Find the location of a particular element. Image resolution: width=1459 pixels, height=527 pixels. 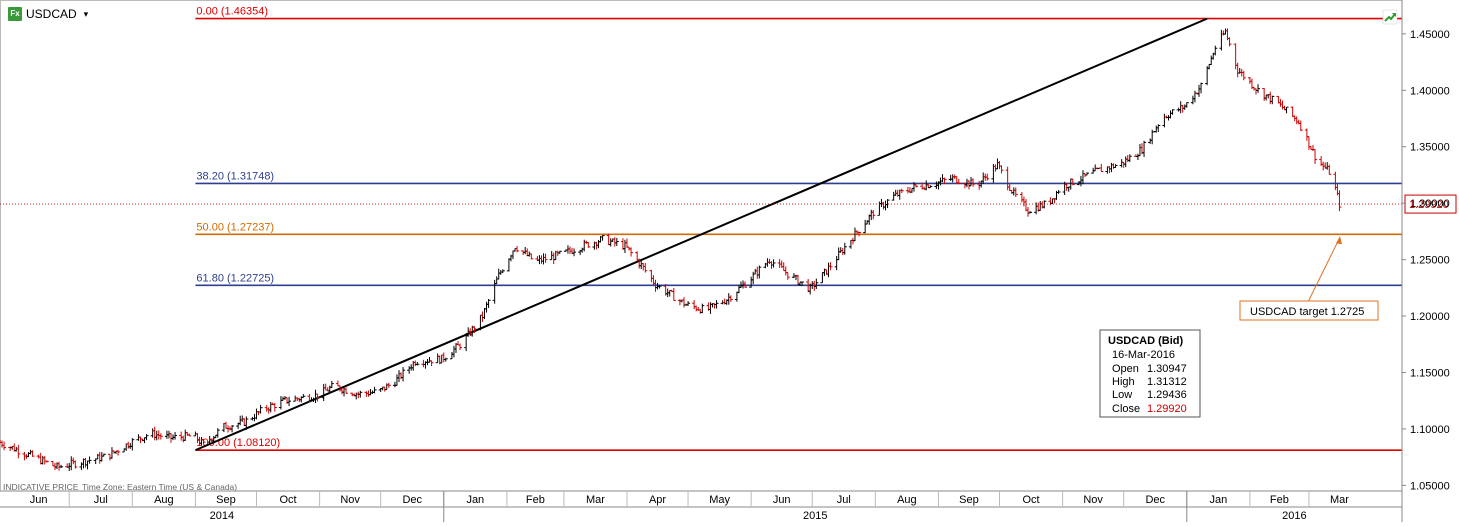

y-tick-label: 1.05000 is located at coordinates (1430, 486).